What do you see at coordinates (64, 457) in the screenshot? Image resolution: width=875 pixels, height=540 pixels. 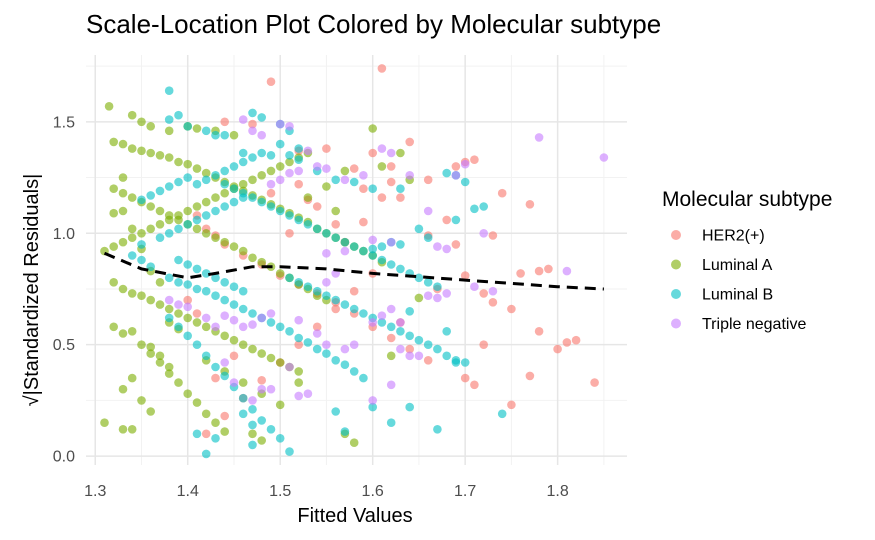 I see `y-tick-label: 0.0` at bounding box center [64, 457].